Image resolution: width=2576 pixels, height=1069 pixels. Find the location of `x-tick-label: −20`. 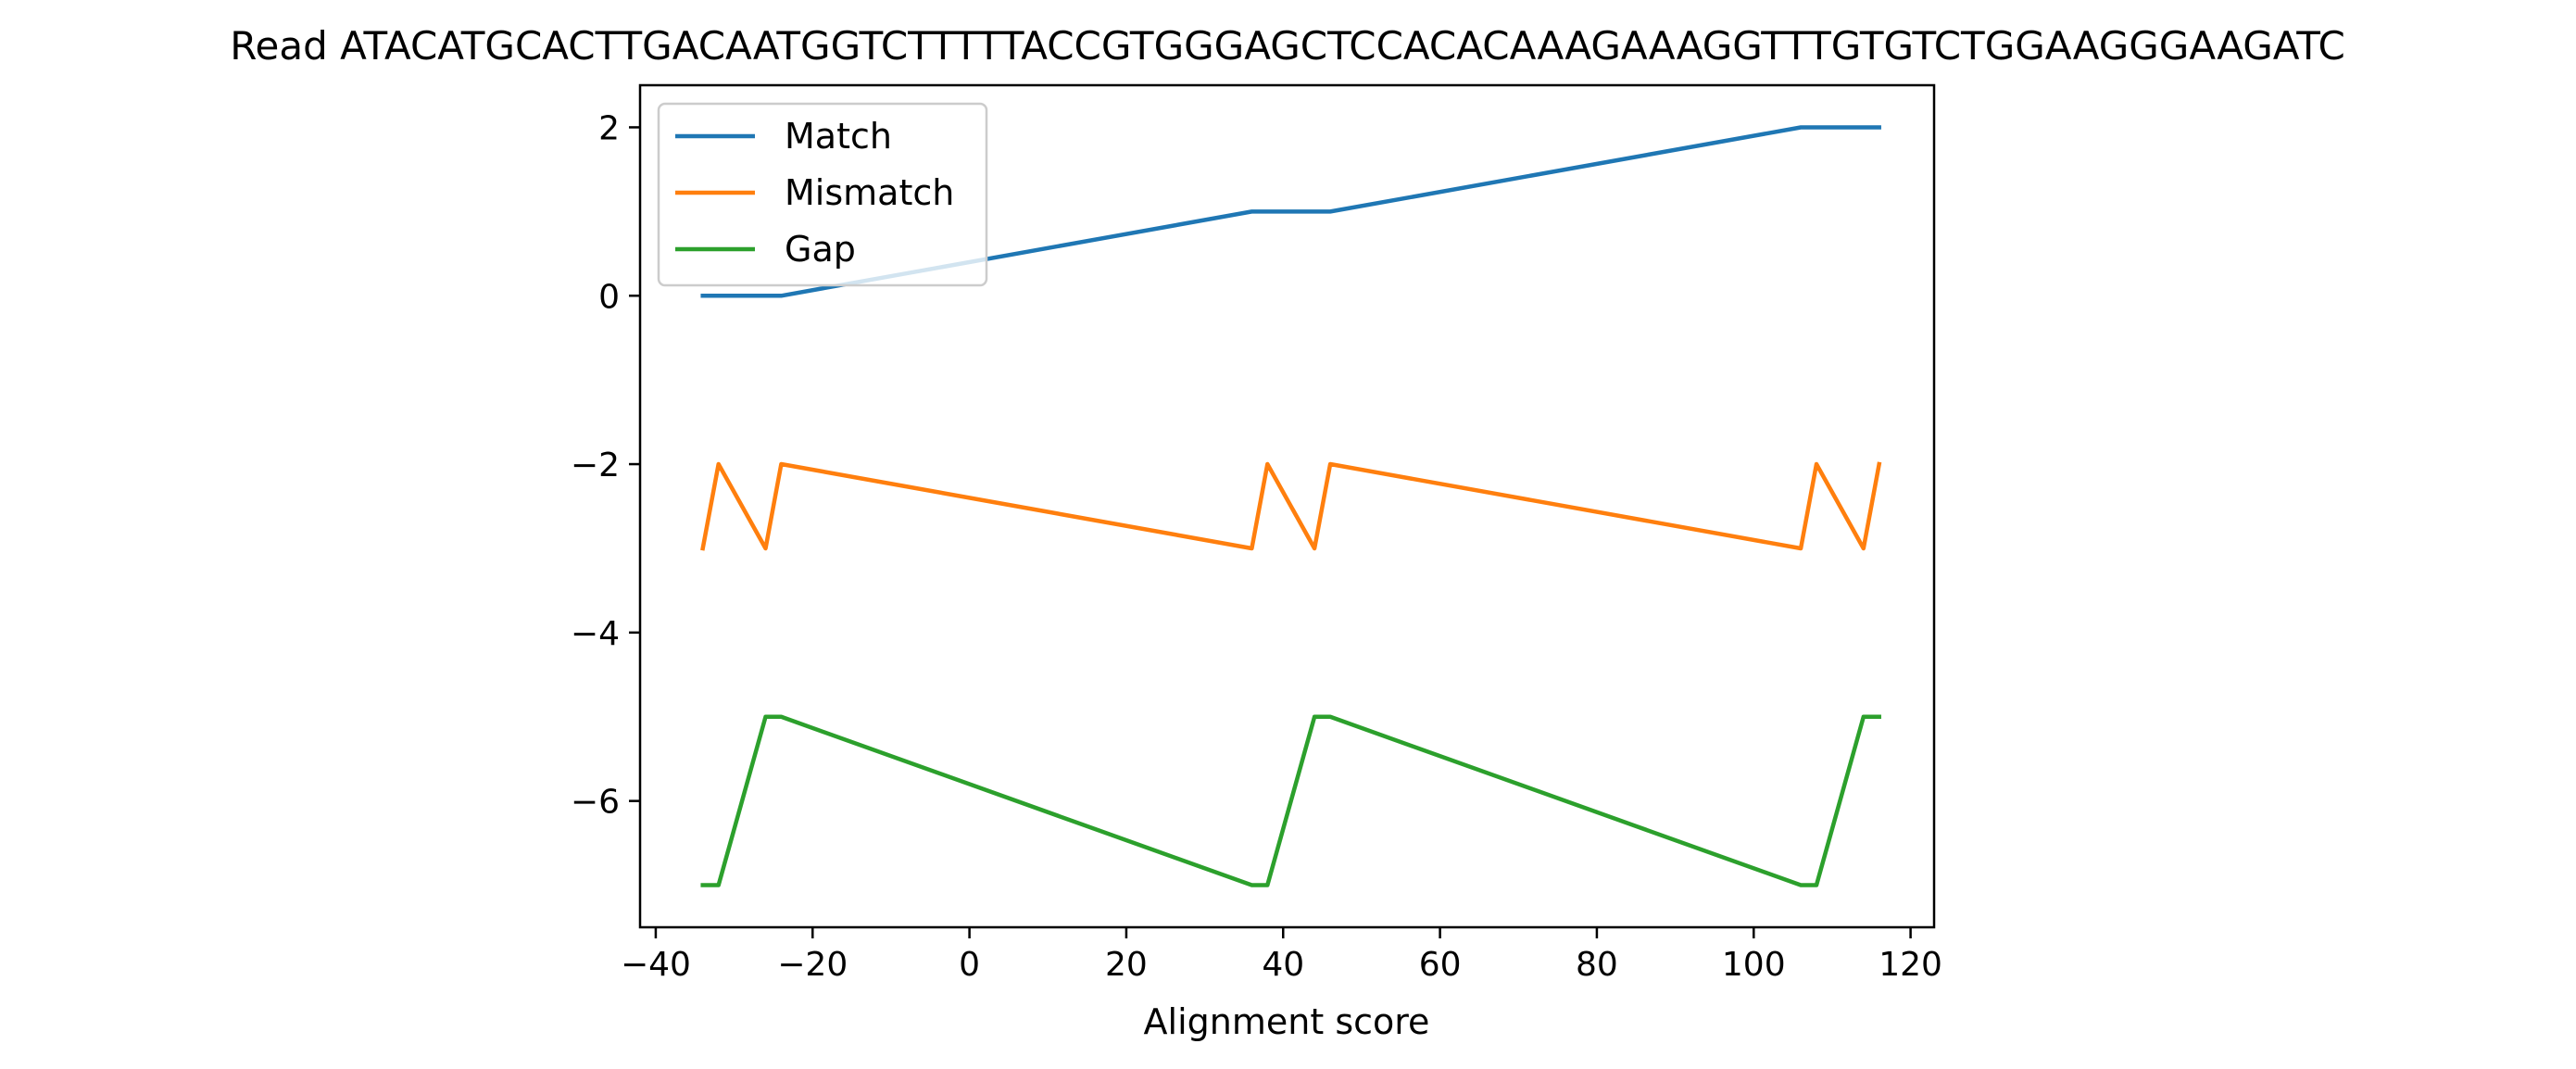

x-tick-label: −20 is located at coordinates (812, 965).